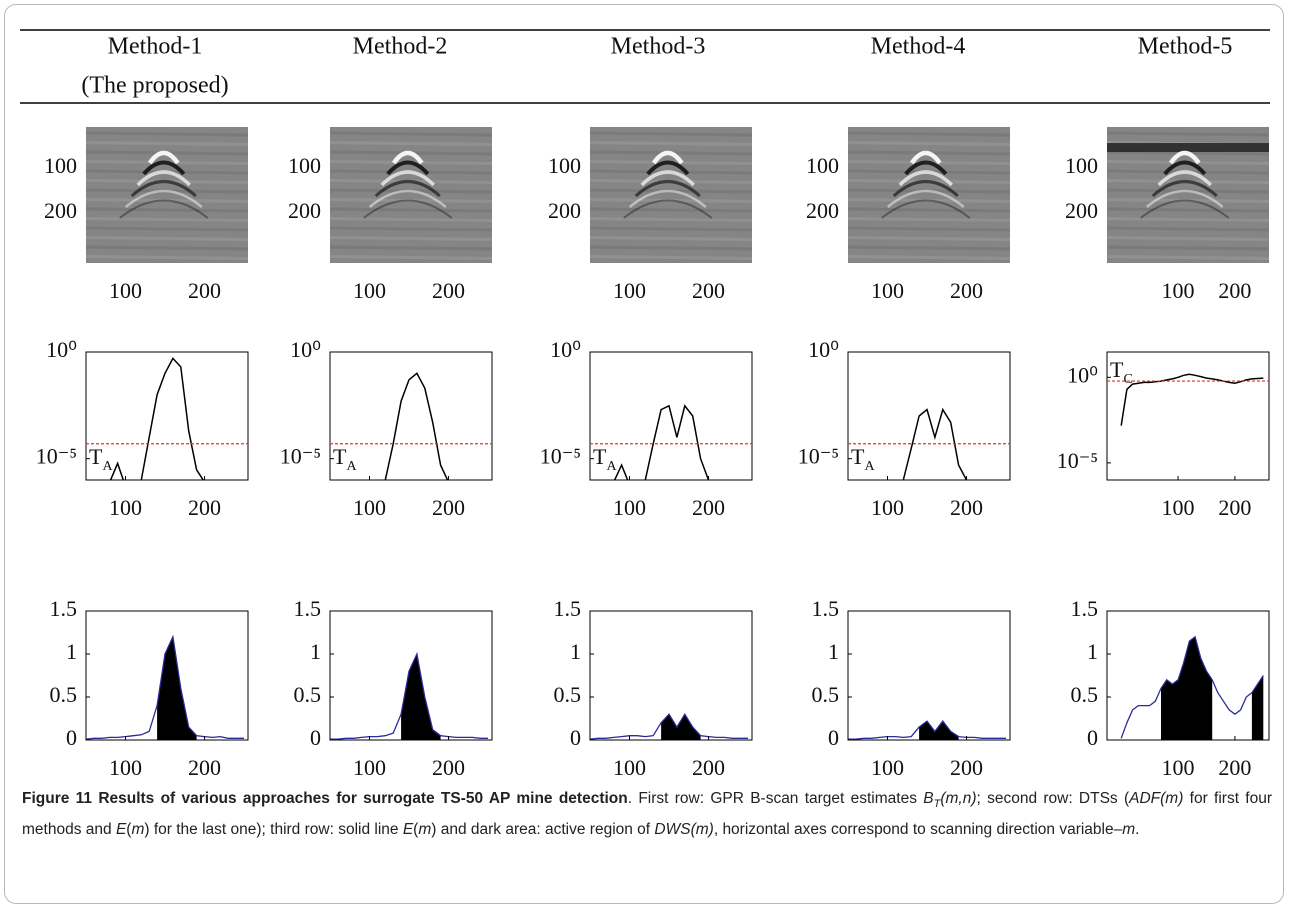 The height and width of the screenshot is (910, 1290). Describe the element at coordinates (822, 210) in the screenshot. I see `y-tick-label: 200` at that location.